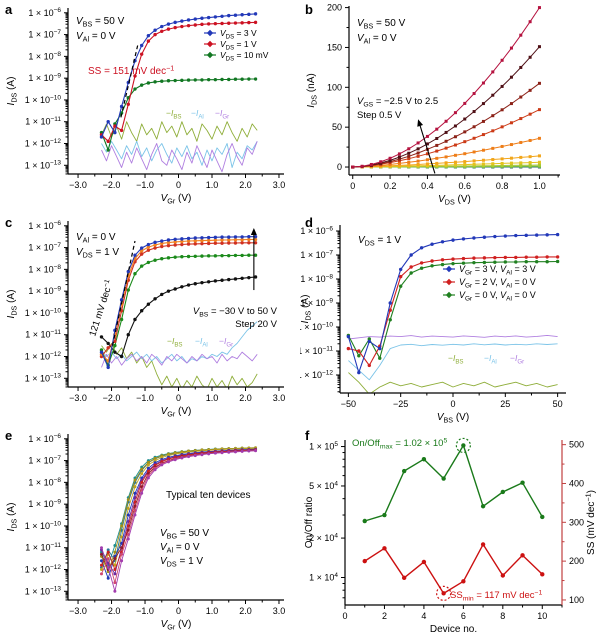 This screenshot has height=639, width=600. What do you see at coordinates (465, 186) in the screenshot?
I see `svg-text: 0.6` at bounding box center [465, 186].